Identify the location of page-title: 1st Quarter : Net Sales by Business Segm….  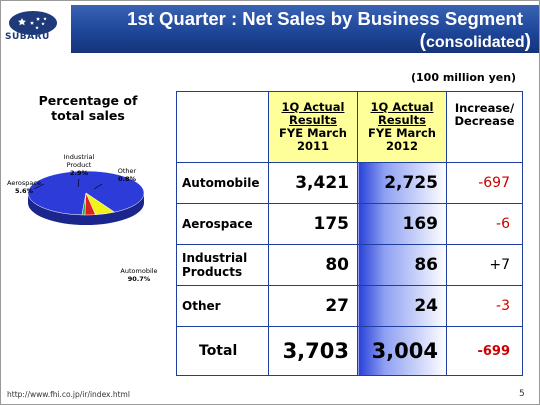
(325, 18).